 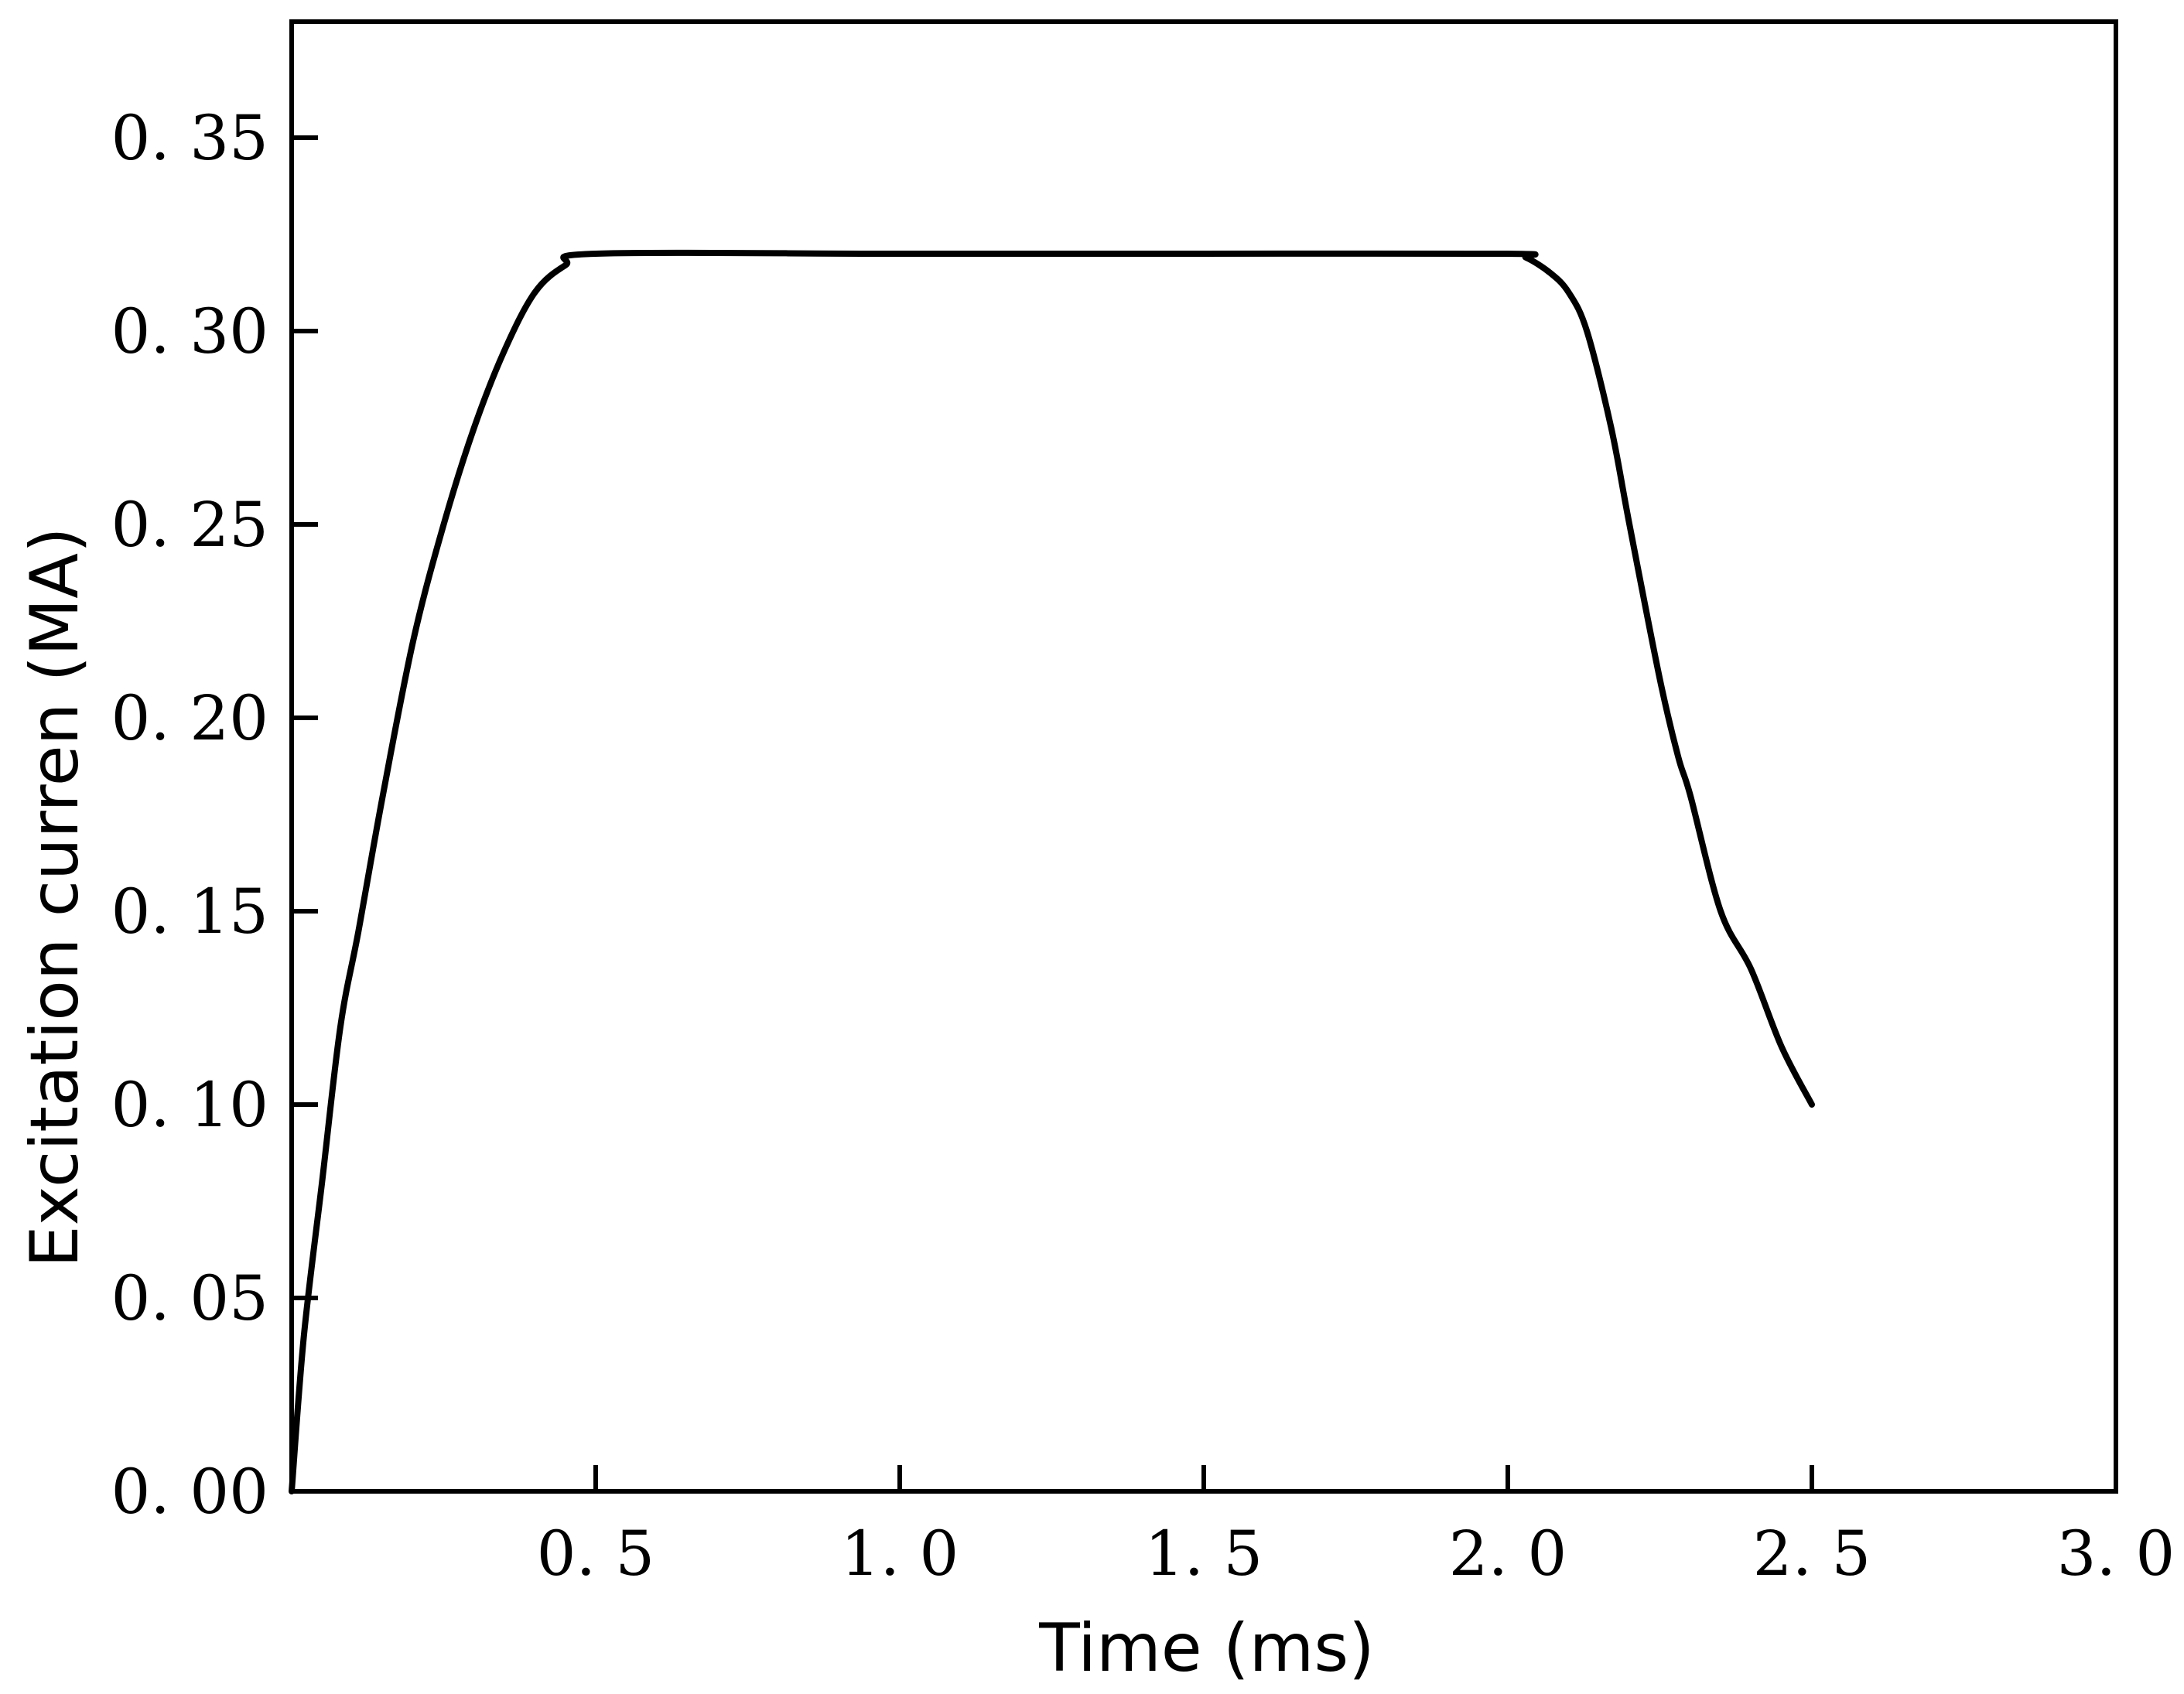 What do you see at coordinates (596, 1554) in the screenshot?
I see `x-tick-label: 0. 5` at bounding box center [596, 1554].